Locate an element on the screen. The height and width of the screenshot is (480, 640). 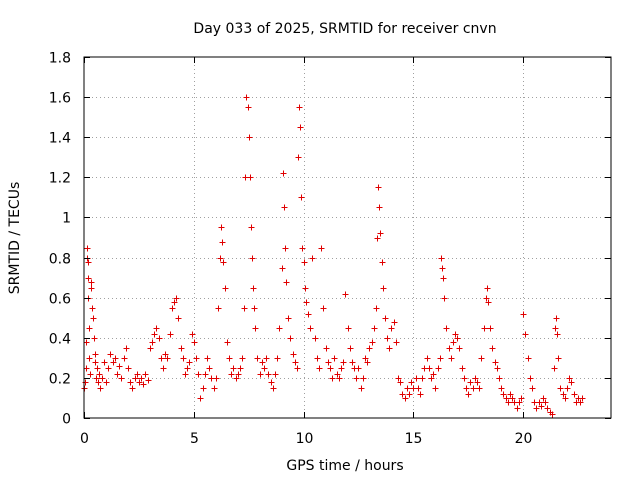
y-tick-label: 0.8 is located at coordinates (60, 260).